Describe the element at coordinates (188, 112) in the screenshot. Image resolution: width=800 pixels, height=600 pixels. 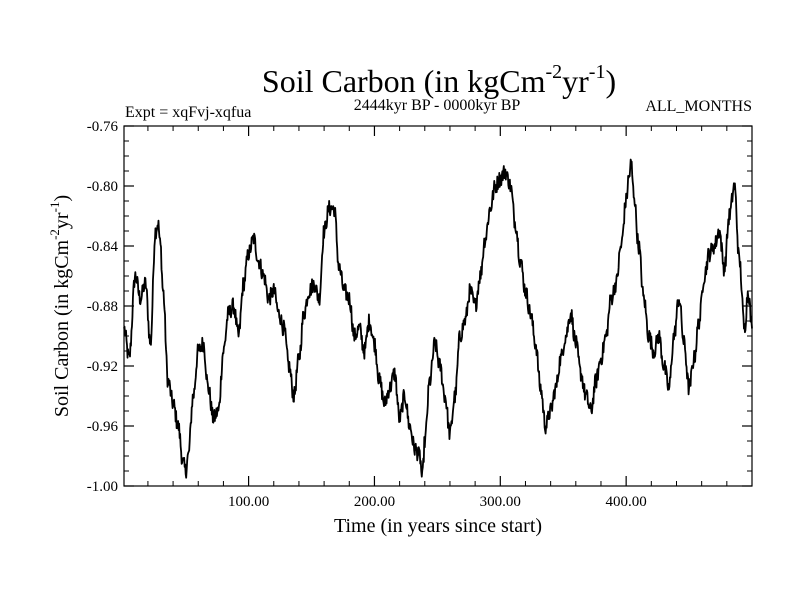
I see `experiment-label: Expt = xqFvj-xqfua` at that location.